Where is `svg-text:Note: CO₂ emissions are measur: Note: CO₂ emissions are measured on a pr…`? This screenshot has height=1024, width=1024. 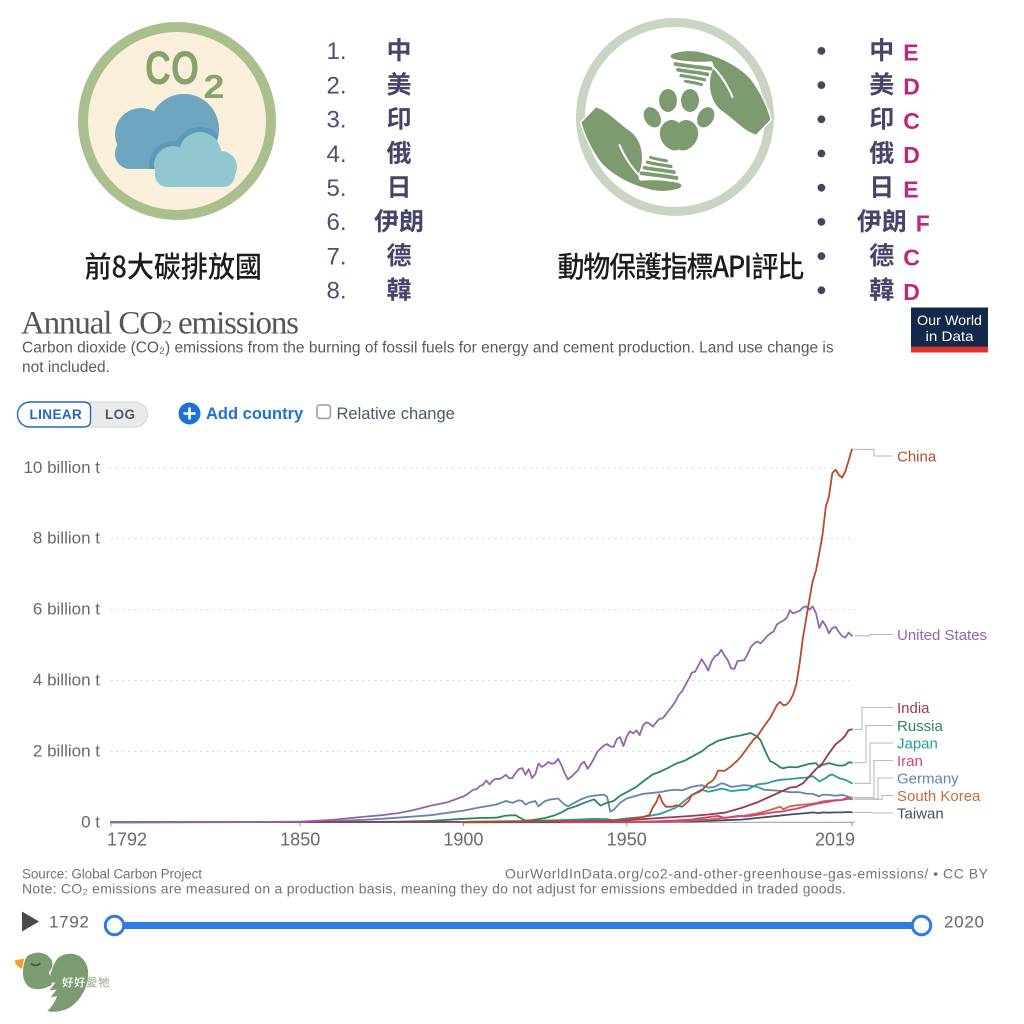
svg-text:Note: CO₂ emissions are measur: Note: CO₂ emissions are measured on a pr… is located at coordinates (434, 889).